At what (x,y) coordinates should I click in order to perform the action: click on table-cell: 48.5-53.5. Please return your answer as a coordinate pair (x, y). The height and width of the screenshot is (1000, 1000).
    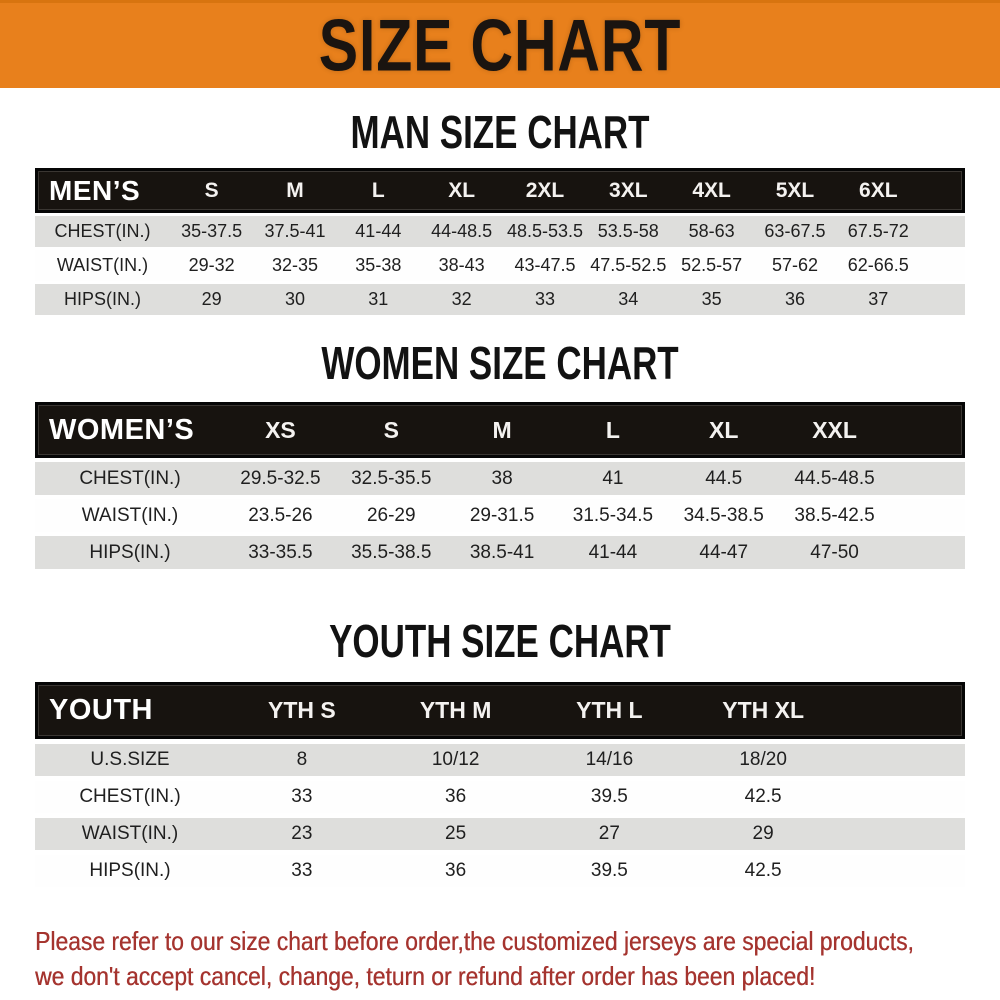
    Looking at the image, I should click on (544, 231).